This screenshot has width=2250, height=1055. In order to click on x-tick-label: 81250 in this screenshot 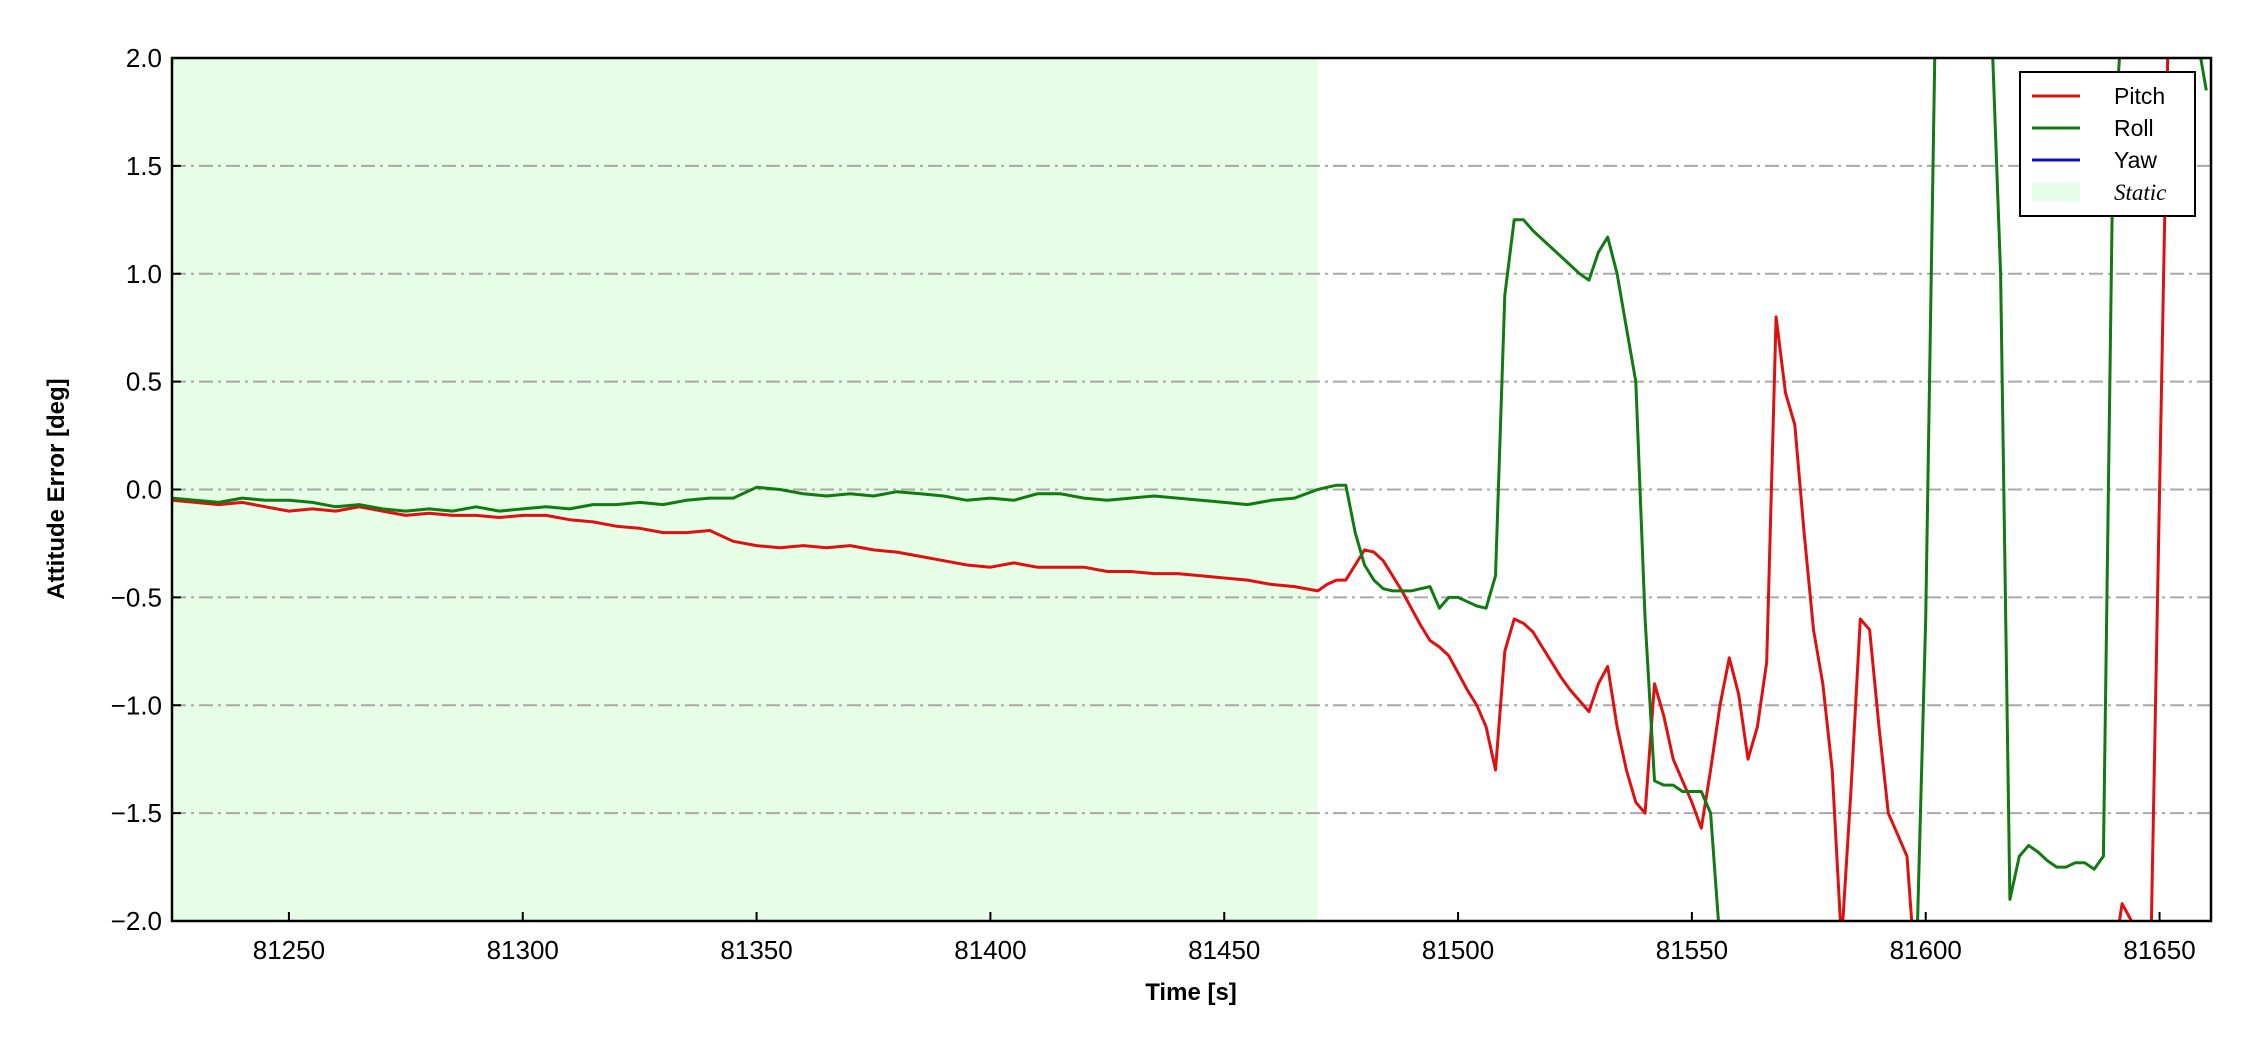, I will do `click(289, 950)`.